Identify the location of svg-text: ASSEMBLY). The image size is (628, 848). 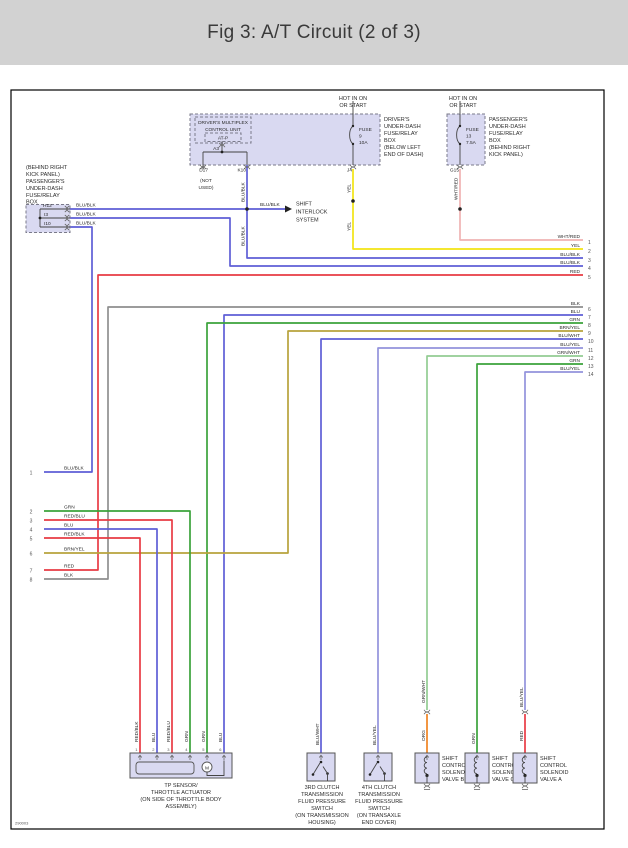
(180, 807).